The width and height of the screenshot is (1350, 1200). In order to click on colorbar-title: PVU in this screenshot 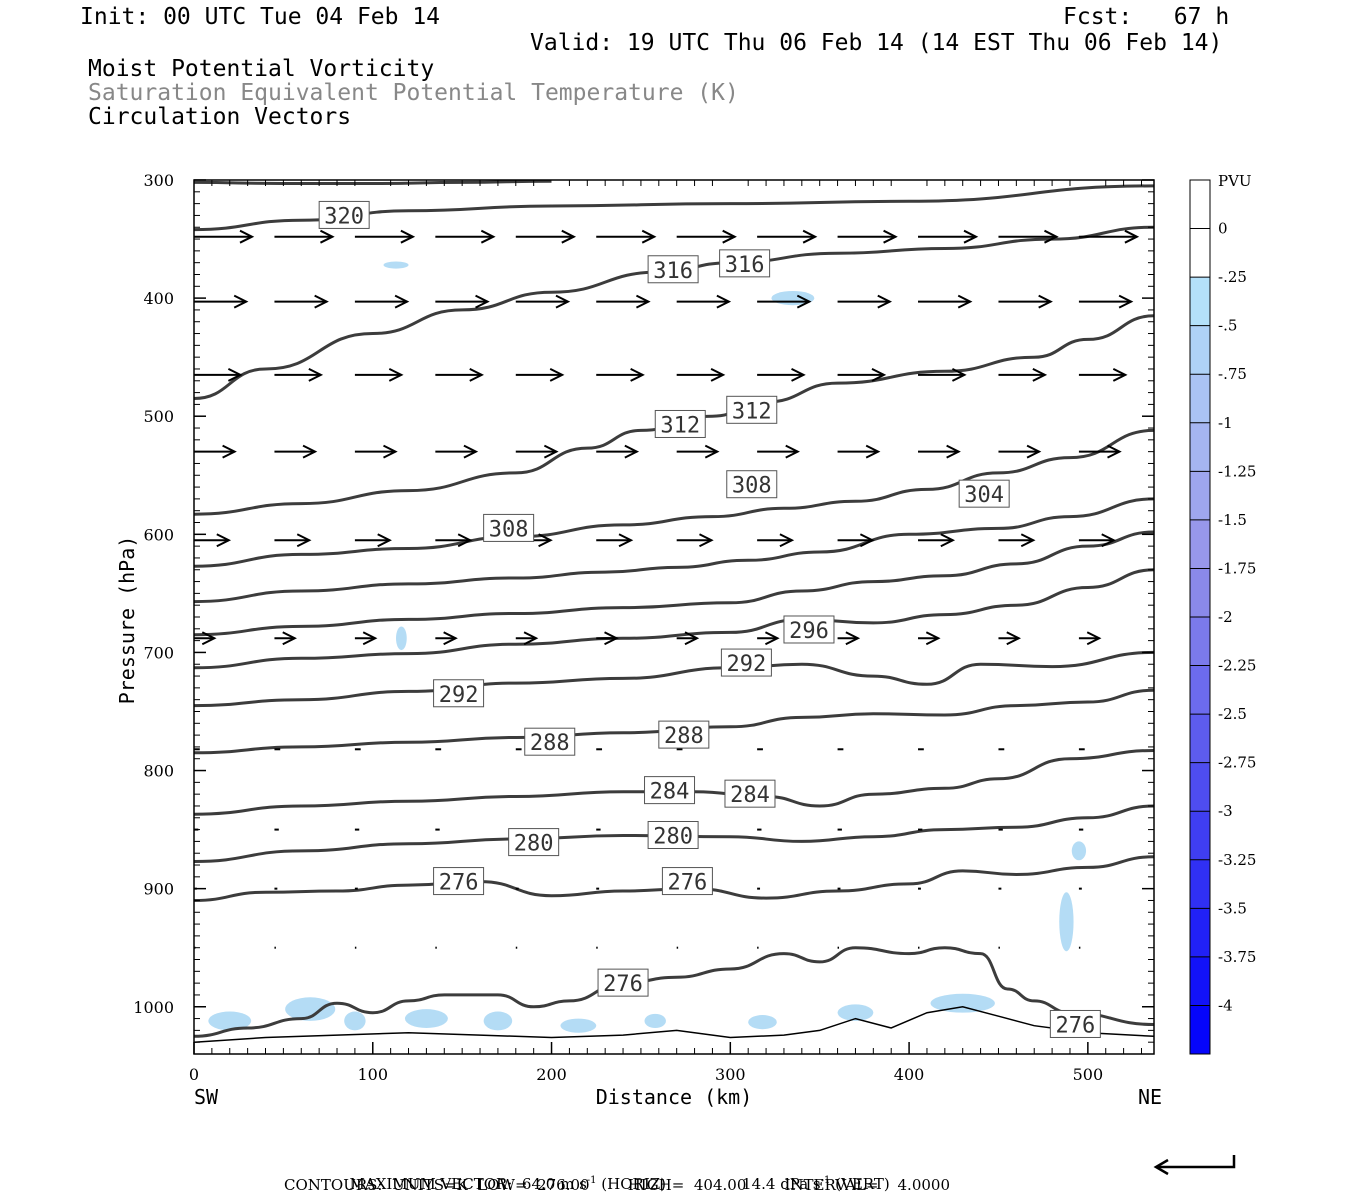, I will do `click(1235, 181)`.